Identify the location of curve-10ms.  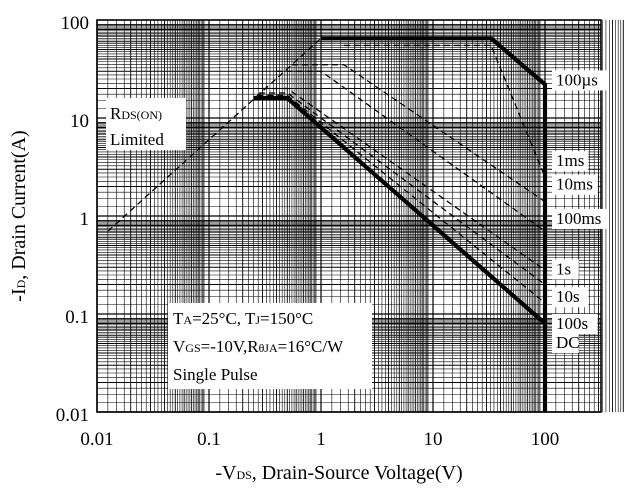
(418, 133).